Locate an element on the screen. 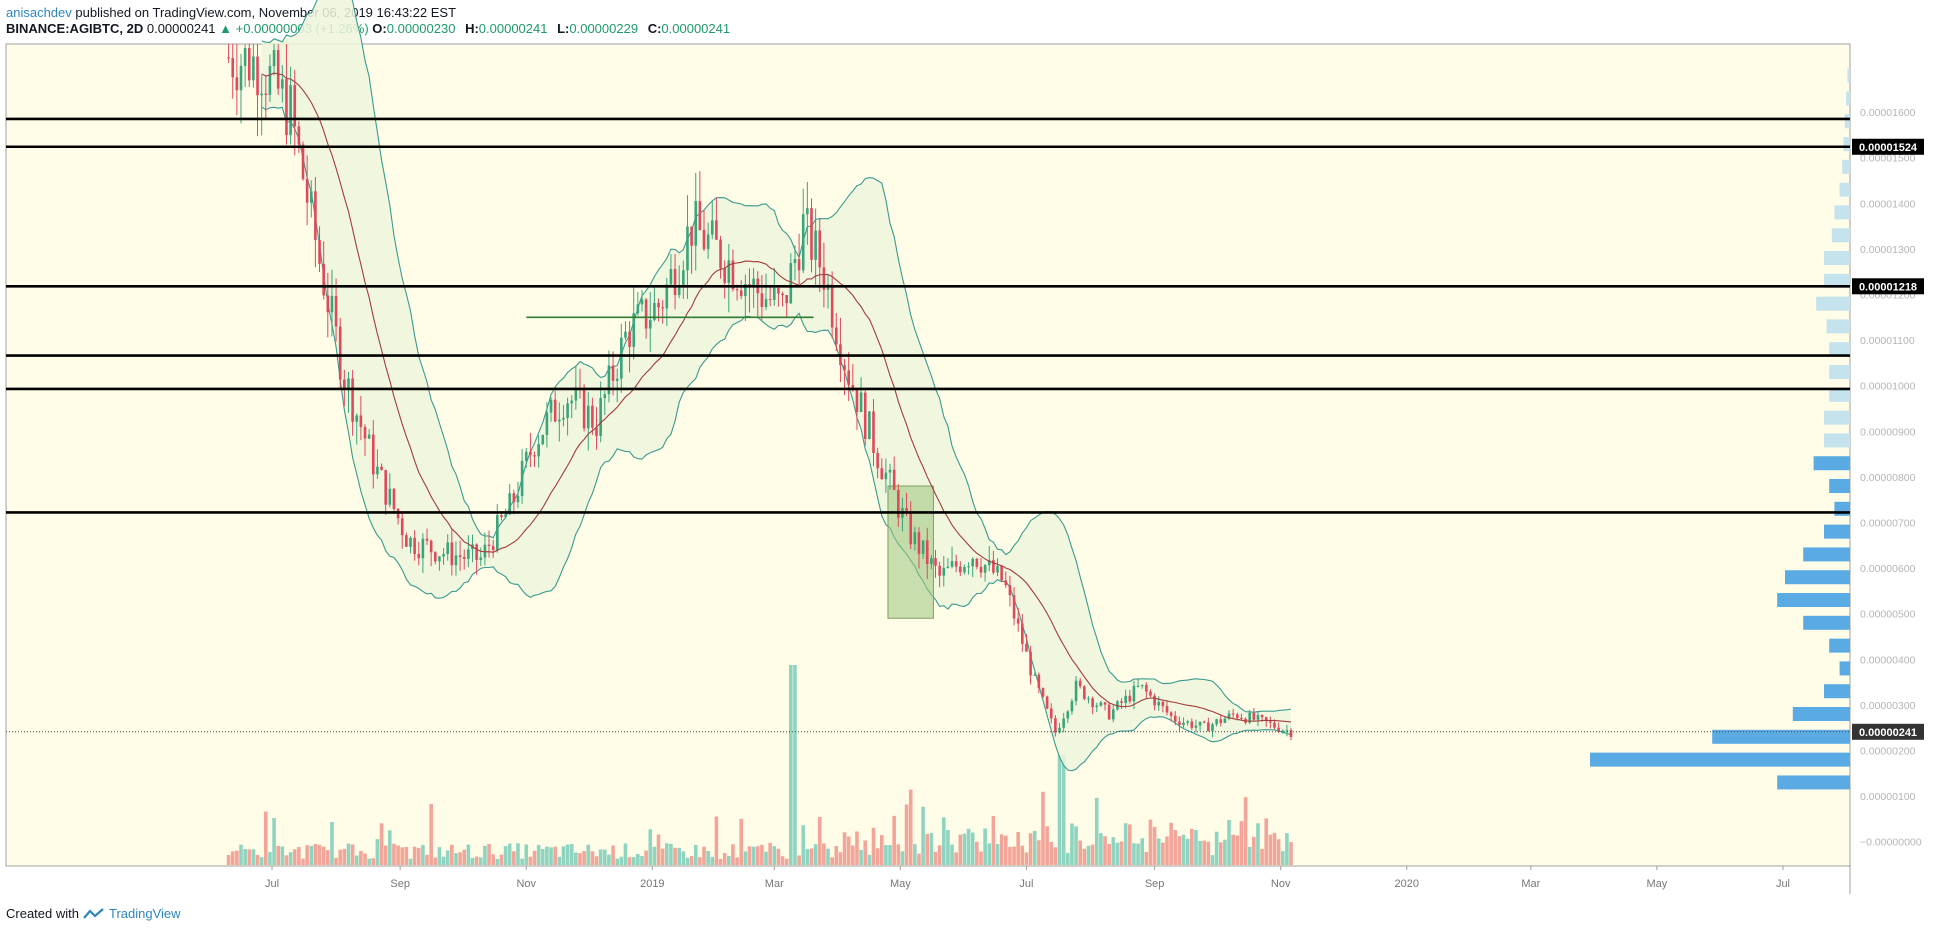 Image resolution: width=1937 pixels, height=930 pixels. tradingview-logo-icon is located at coordinates (94, 914).